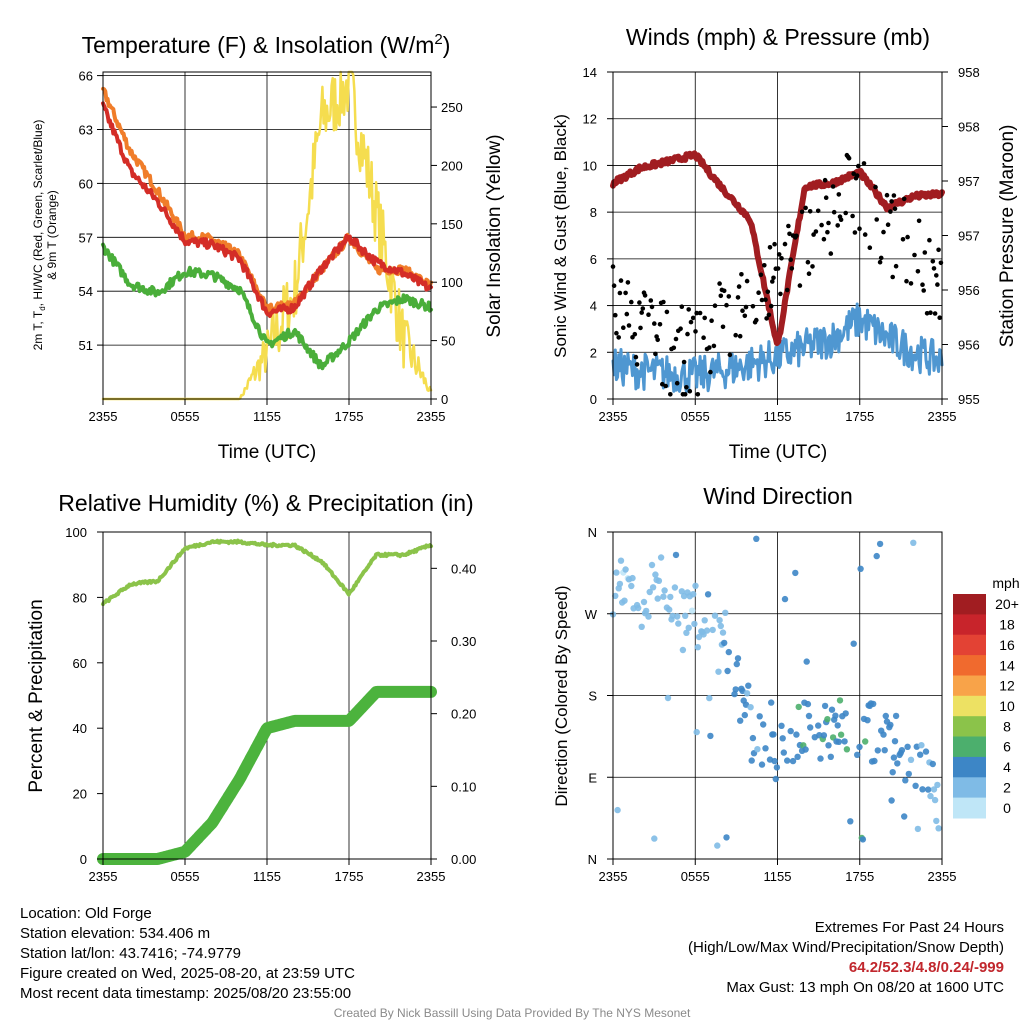 This screenshot has height=1024, width=1024. I want to click on extremes-values: 64.2/52.3/4.8/0.24/-999, so click(926, 967).